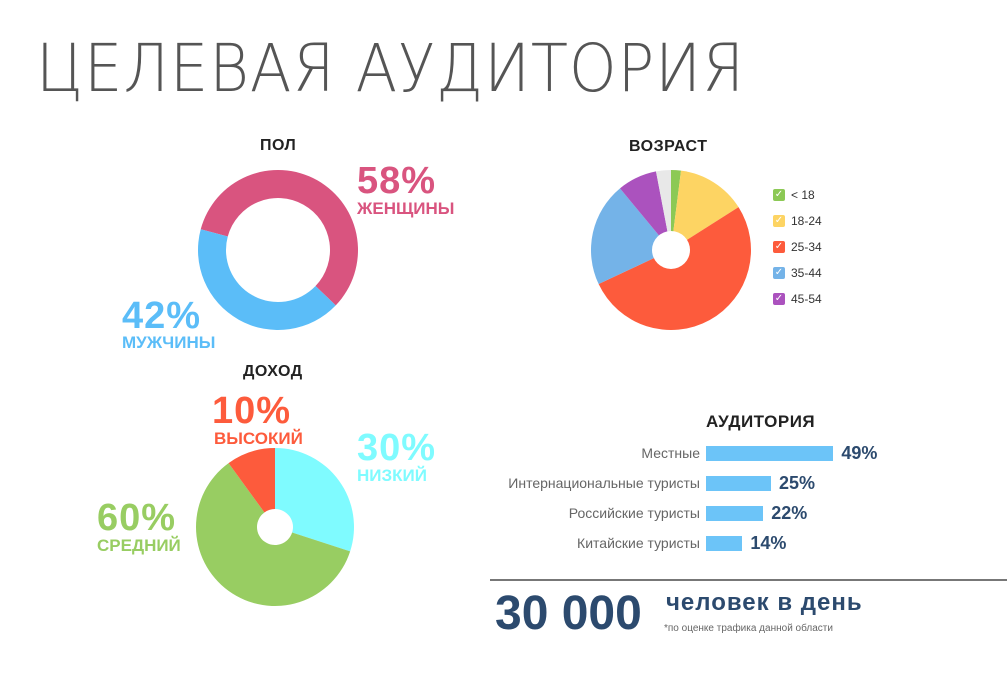  What do you see at coordinates (806, 299) in the screenshot?
I see `legend-label: 45-54` at bounding box center [806, 299].